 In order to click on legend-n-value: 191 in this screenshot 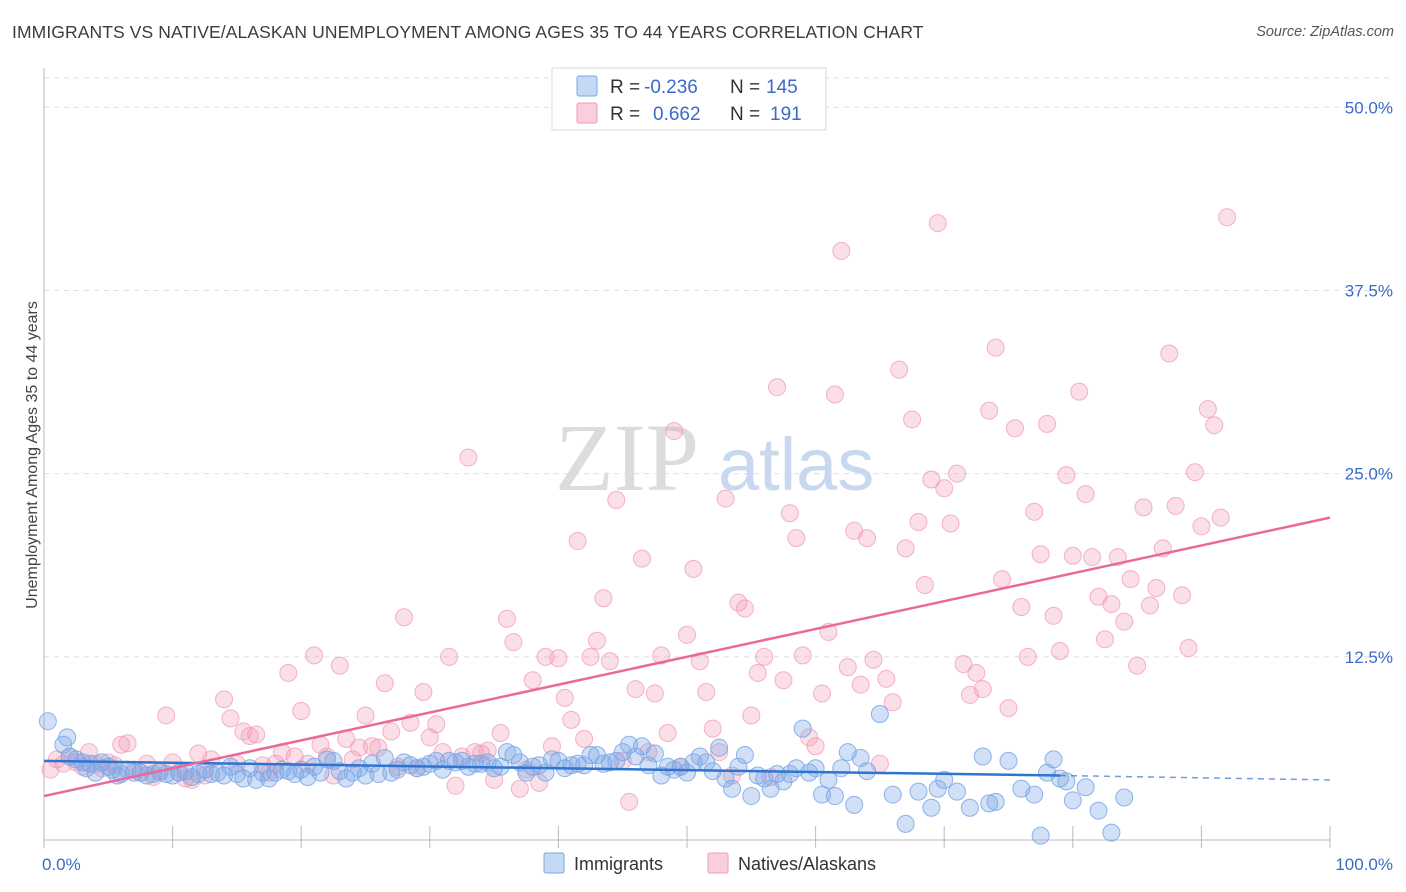, I will do `click(786, 114)`.